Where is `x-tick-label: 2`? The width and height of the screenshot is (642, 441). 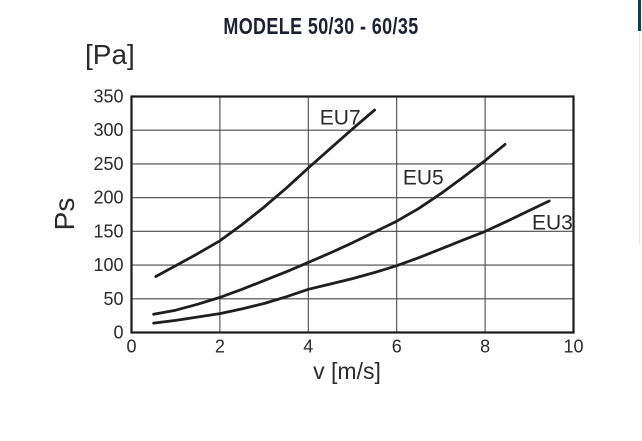
x-tick-label: 2 is located at coordinates (220, 347).